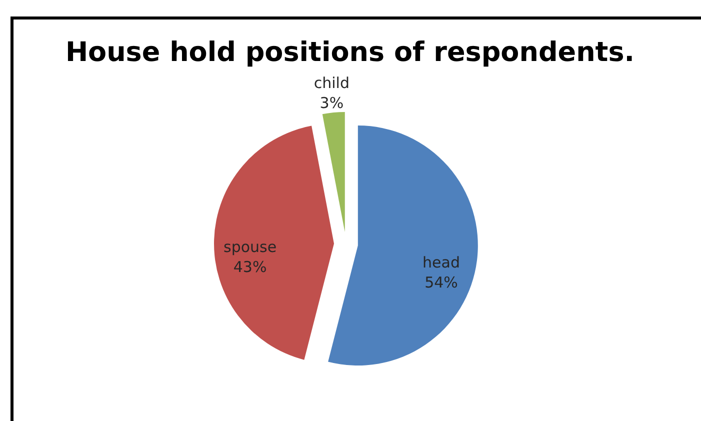 This screenshot has width=701, height=421. Describe the element at coordinates (250, 247) in the screenshot. I see `slice-label: spouse` at that location.